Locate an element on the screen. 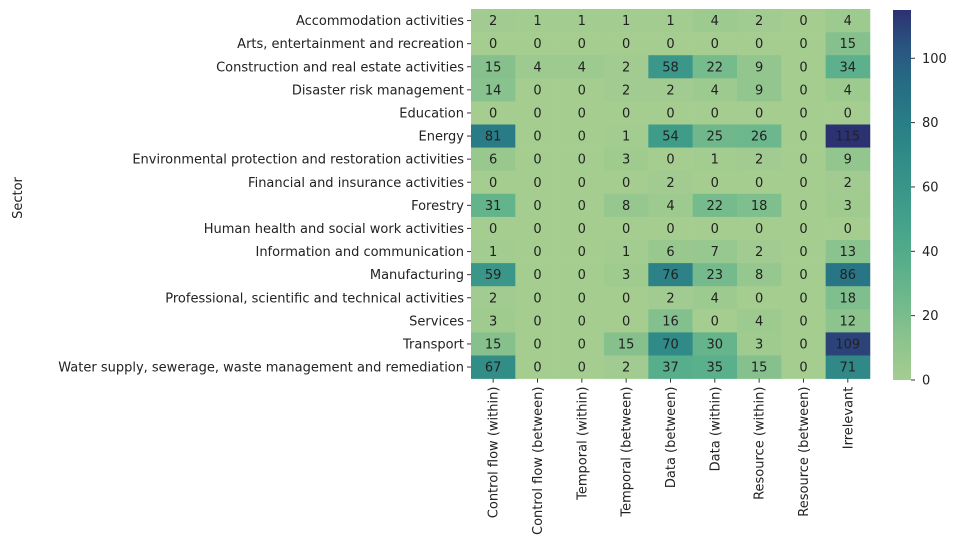 The width and height of the screenshot is (959, 558). column-label: Resource (between) is located at coordinates (804, 452).